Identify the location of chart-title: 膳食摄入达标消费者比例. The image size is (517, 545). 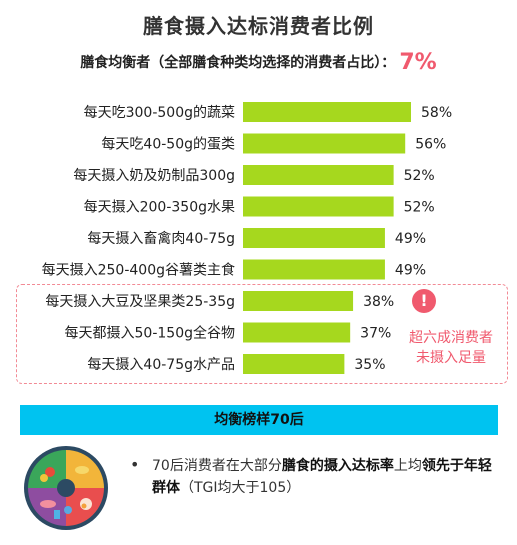
(258, 26).